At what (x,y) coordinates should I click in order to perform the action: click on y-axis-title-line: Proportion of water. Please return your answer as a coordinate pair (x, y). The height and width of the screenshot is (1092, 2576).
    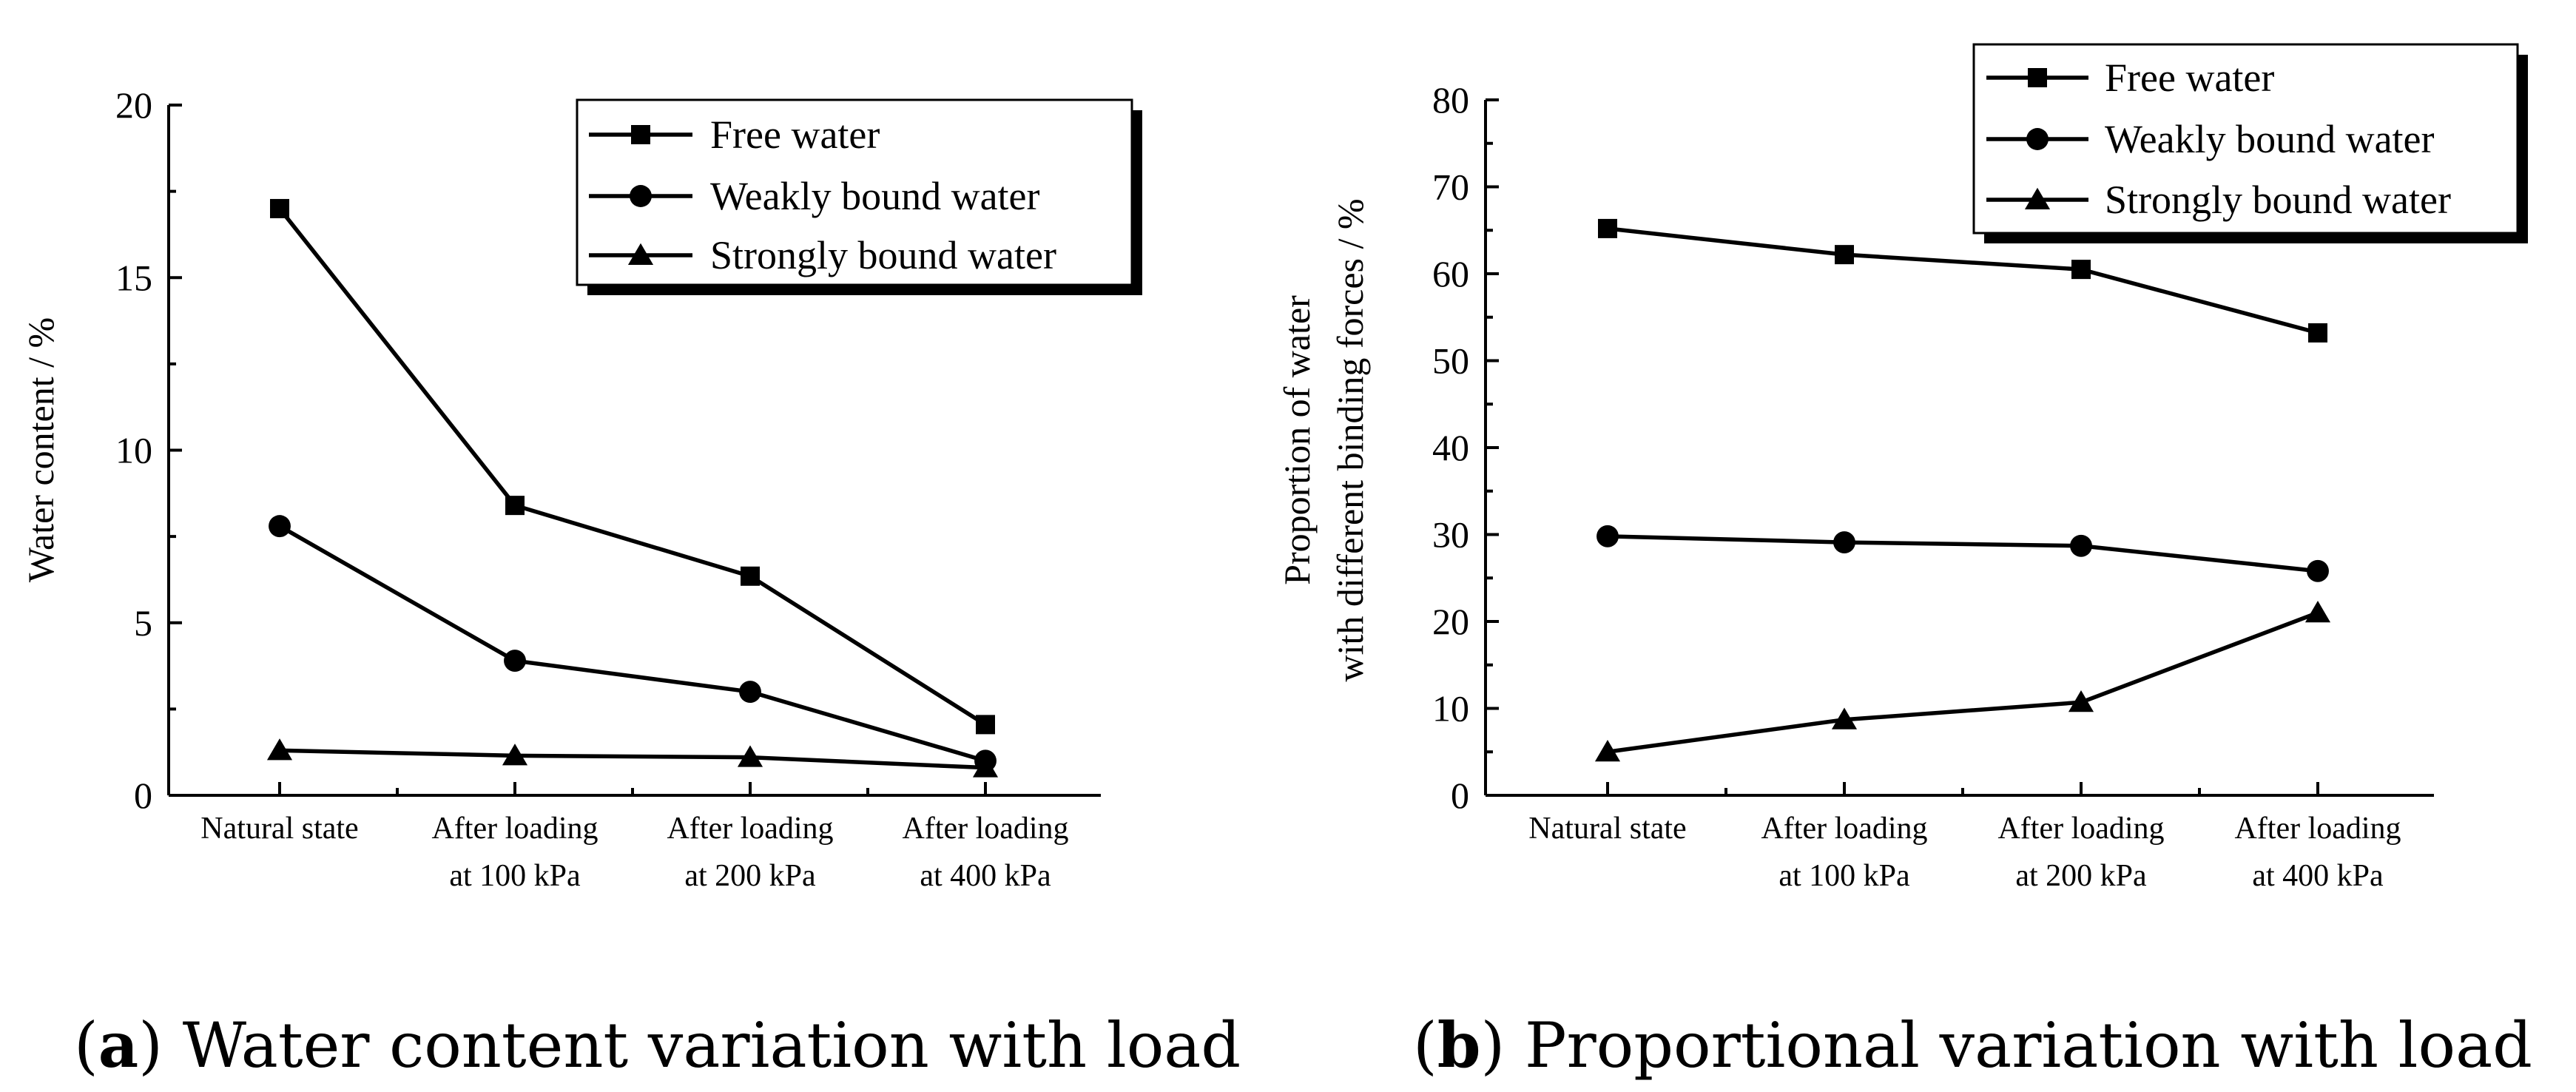
    Looking at the image, I should click on (1297, 440).